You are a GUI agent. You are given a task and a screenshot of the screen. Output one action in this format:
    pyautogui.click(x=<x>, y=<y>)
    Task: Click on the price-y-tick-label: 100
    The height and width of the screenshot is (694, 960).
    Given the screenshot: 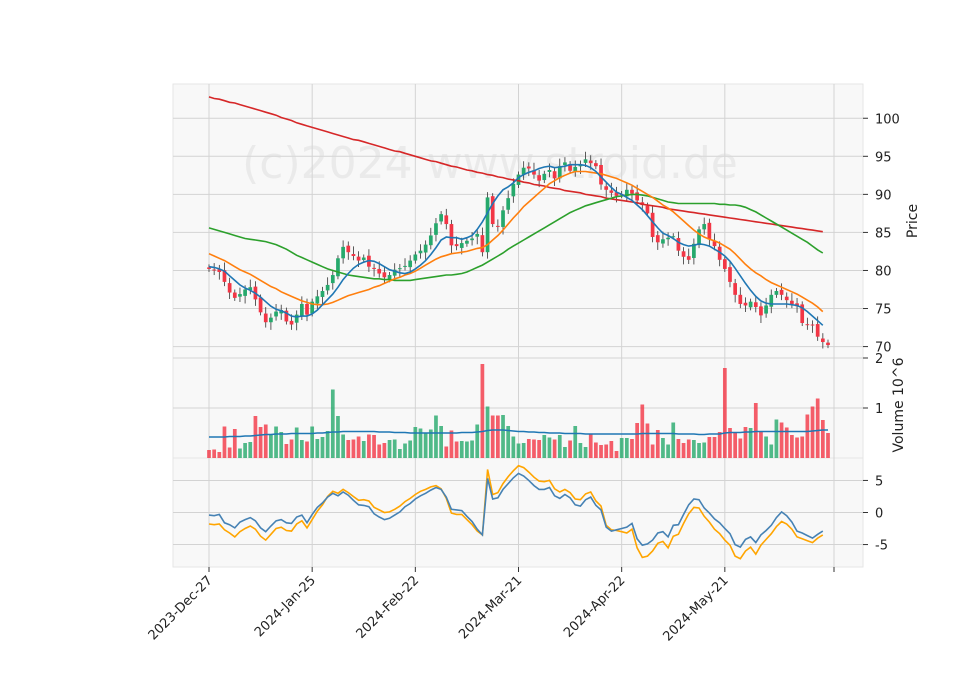 What is the action you would take?
    pyautogui.click(x=887, y=119)
    